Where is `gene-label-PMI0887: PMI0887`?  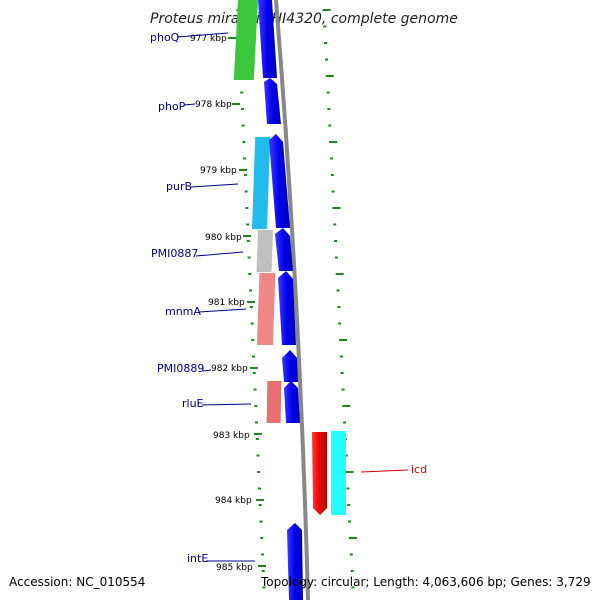 gene-label-PMI0887: PMI0887 is located at coordinates (197, 253).